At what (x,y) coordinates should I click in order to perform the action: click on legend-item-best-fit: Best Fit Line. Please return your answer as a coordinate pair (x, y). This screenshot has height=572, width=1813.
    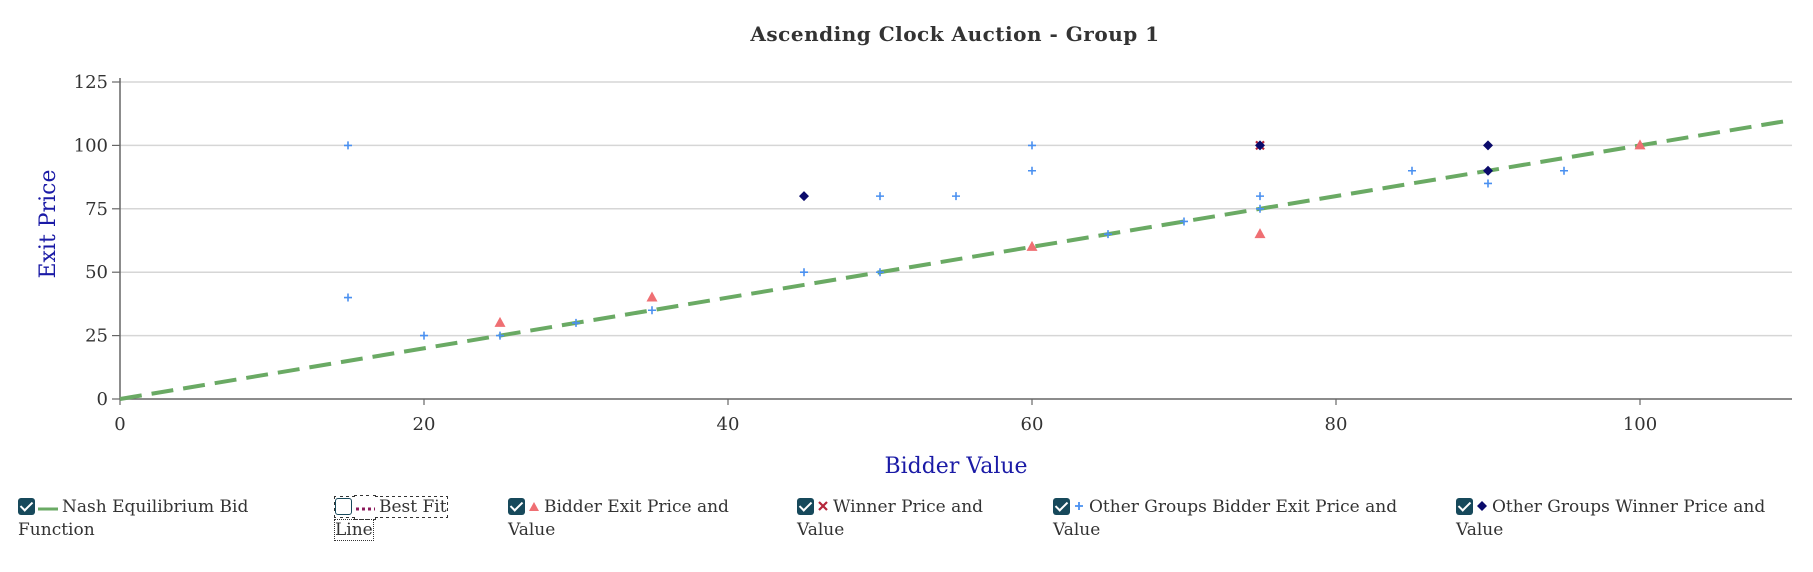
    Looking at the image, I should click on (394, 519).